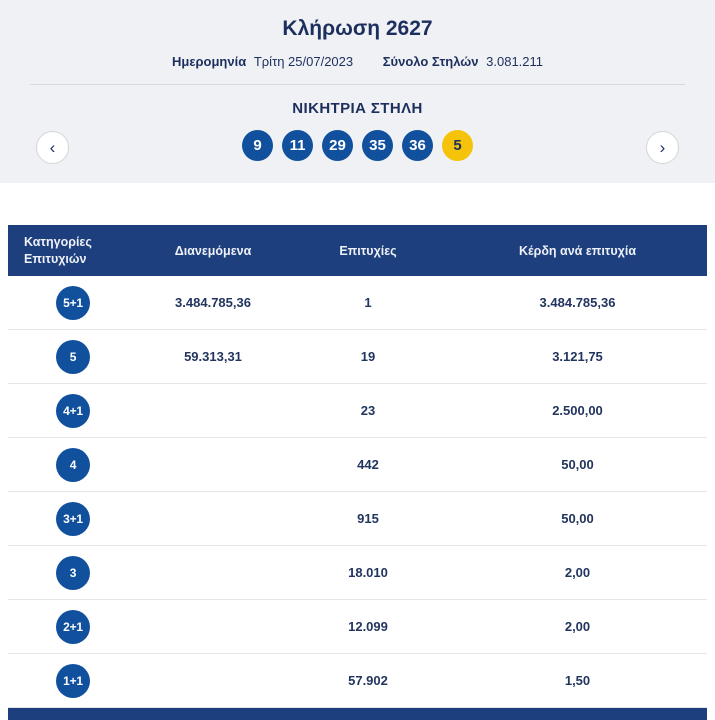  Describe the element at coordinates (377, 145) in the screenshot. I see `winning-number-ball: 35` at that location.